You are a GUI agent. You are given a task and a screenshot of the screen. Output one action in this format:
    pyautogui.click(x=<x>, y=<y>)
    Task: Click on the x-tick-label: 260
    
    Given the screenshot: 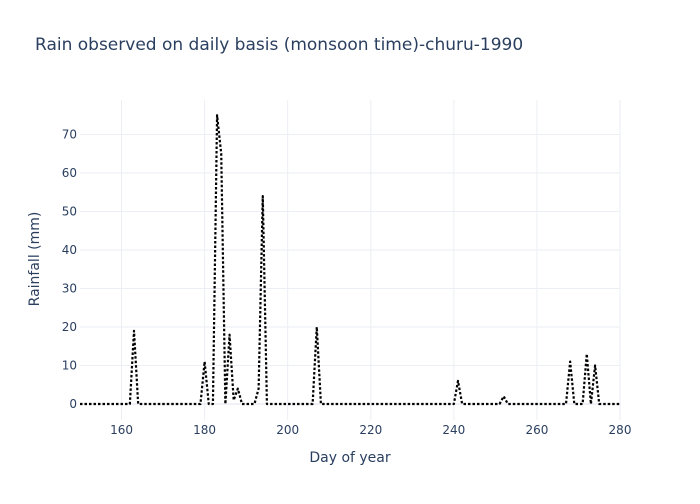 What is the action you would take?
    pyautogui.click(x=536, y=430)
    